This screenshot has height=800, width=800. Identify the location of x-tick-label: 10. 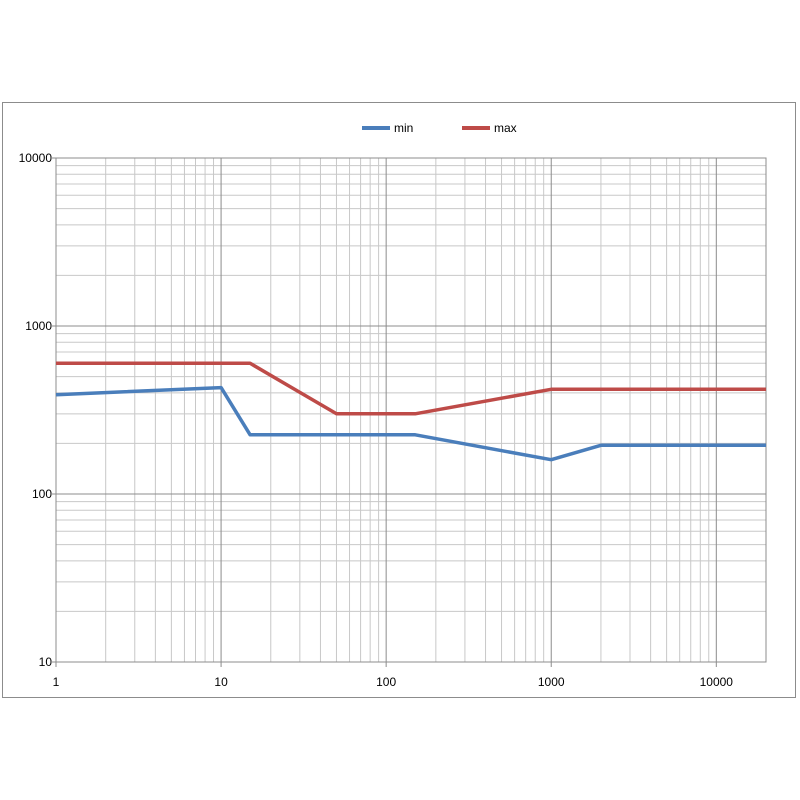
(221, 682).